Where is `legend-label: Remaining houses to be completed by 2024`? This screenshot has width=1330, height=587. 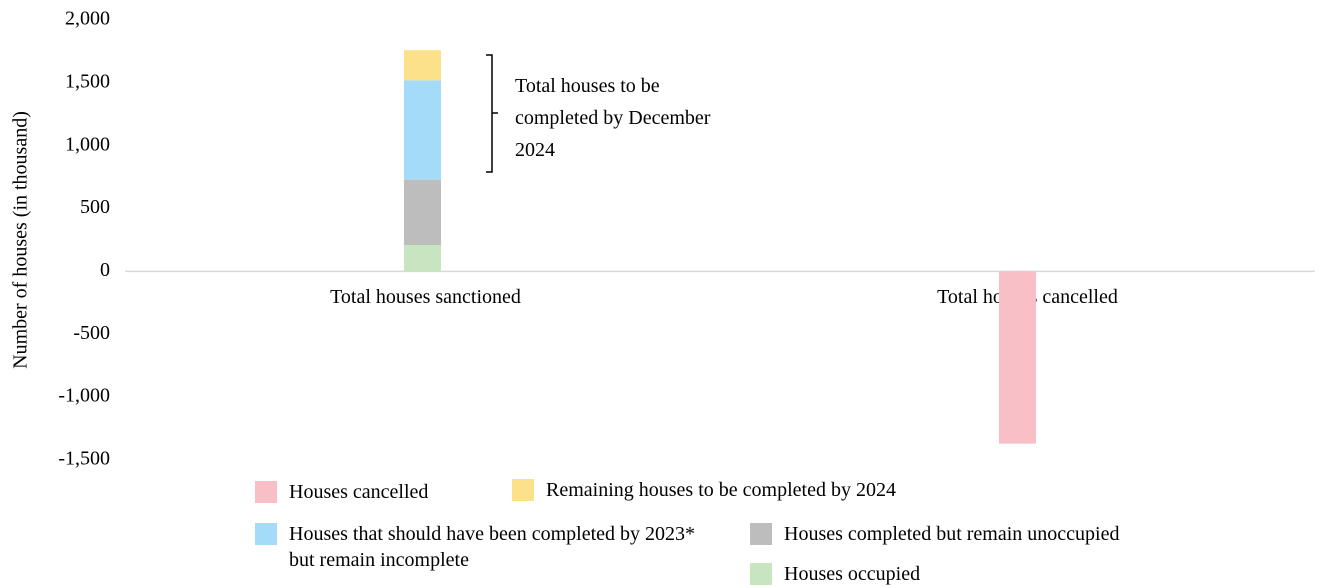
legend-label: Remaining houses to be completed by 2024 is located at coordinates (721, 490).